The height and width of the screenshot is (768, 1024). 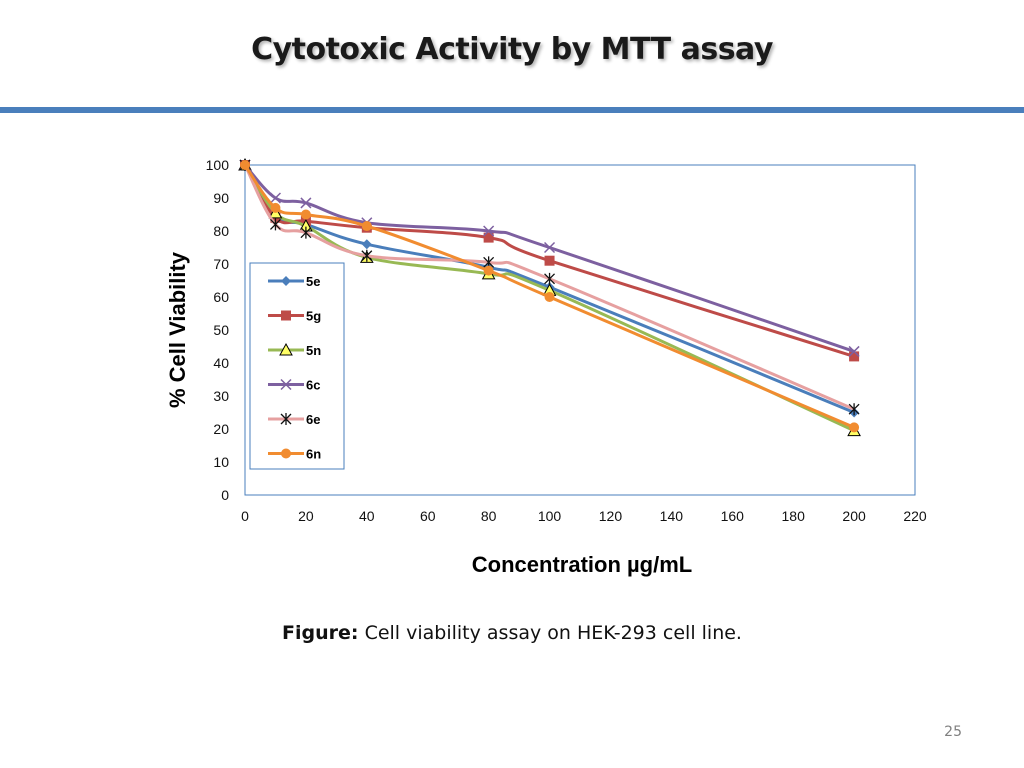 I want to click on x-axis-label: Concentration µg/mL, so click(x=582, y=564).